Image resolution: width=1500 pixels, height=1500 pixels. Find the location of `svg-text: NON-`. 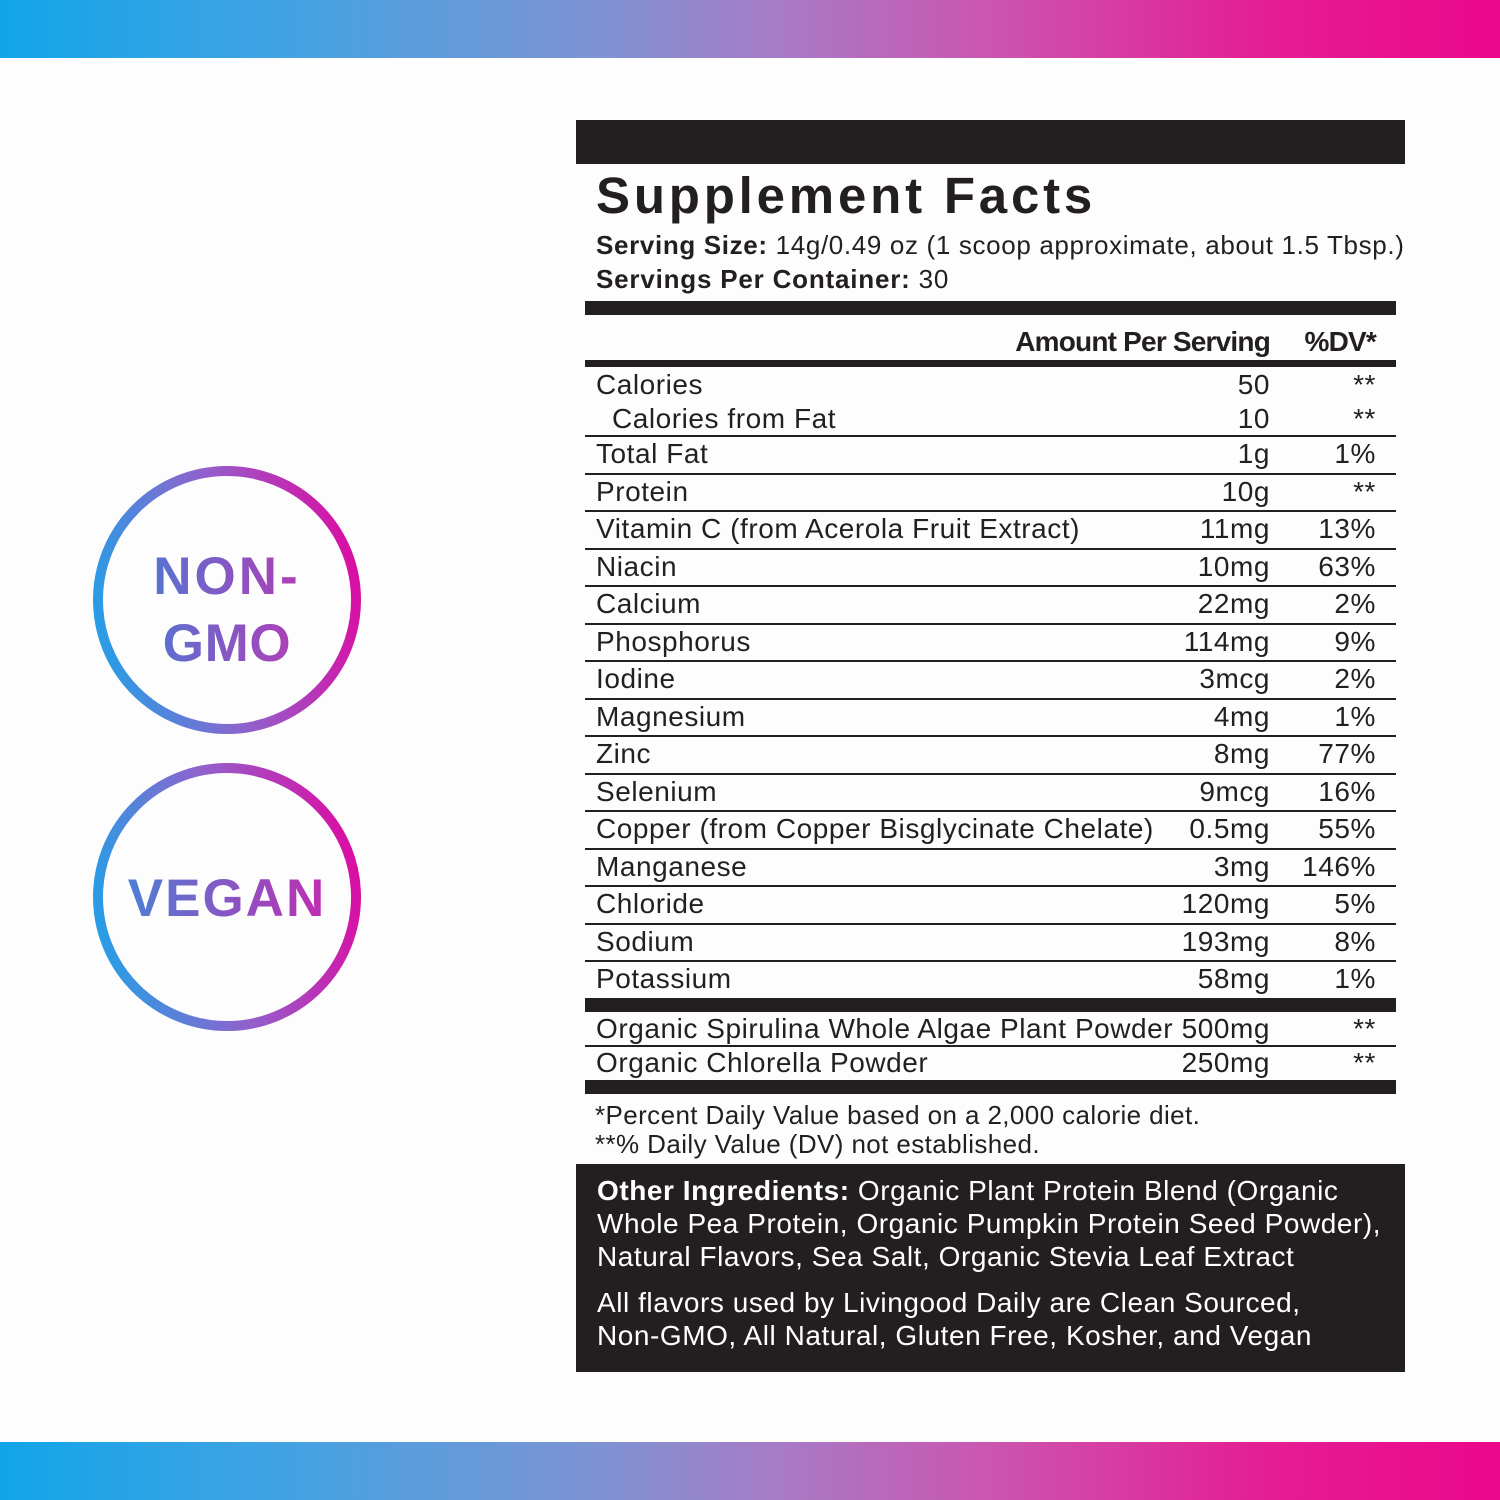

svg-text: NON- is located at coordinates (226, 576).